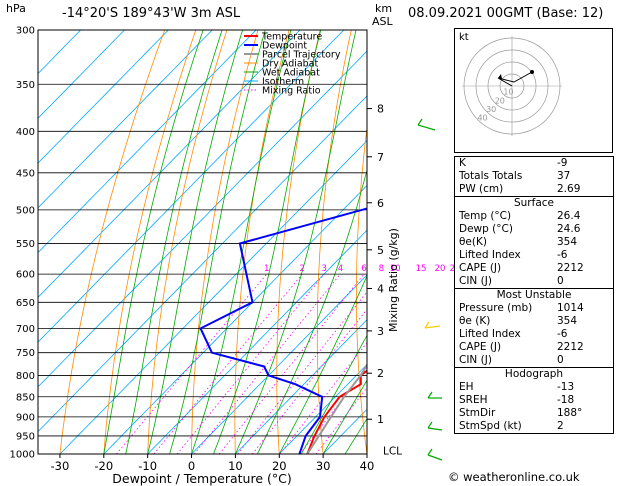 The image size is (629, 486). I want to click on most-unstable-value: 354, so click(567, 321).